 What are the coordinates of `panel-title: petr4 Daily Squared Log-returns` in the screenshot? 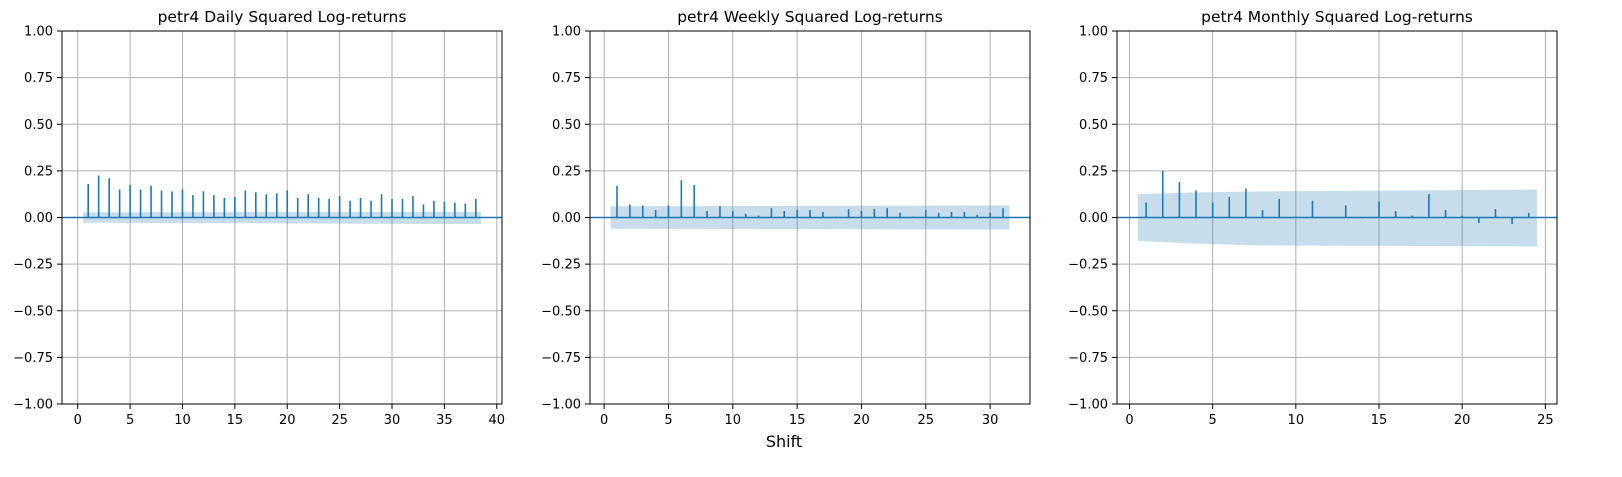 It's located at (282, 17).